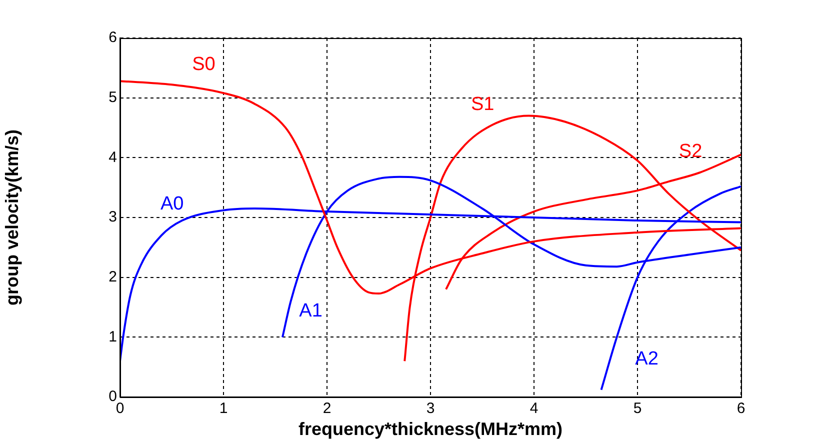 The width and height of the screenshot is (813, 443). What do you see at coordinates (482, 104) in the screenshot?
I see `series-label: S1` at bounding box center [482, 104].